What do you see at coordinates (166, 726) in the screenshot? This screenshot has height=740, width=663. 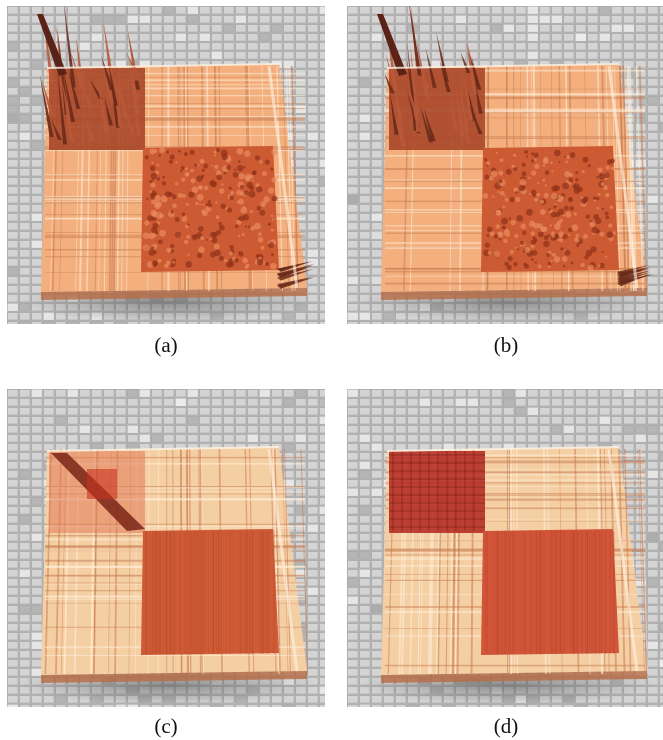 I see `caption-c: (c)` at bounding box center [166, 726].